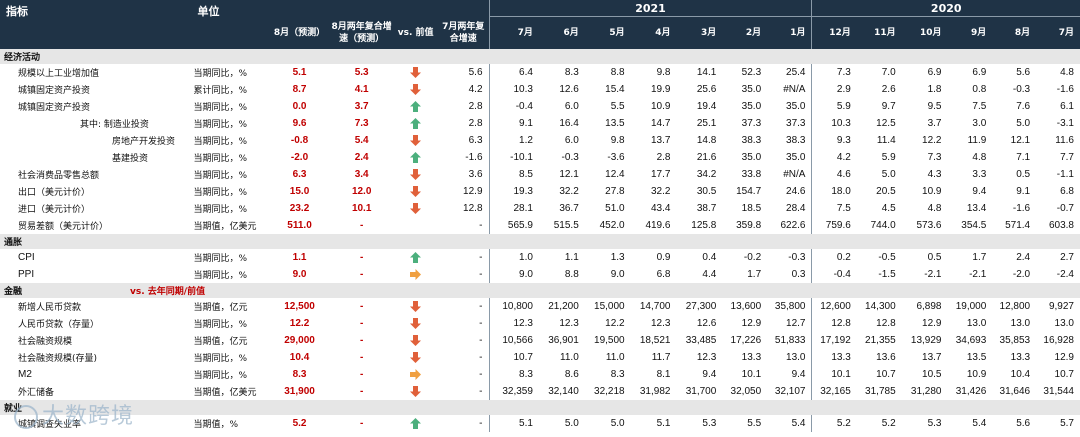  Describe the element at coordinates (971, 340) in the screenshot. I see `month-value: 34,693` at that location.